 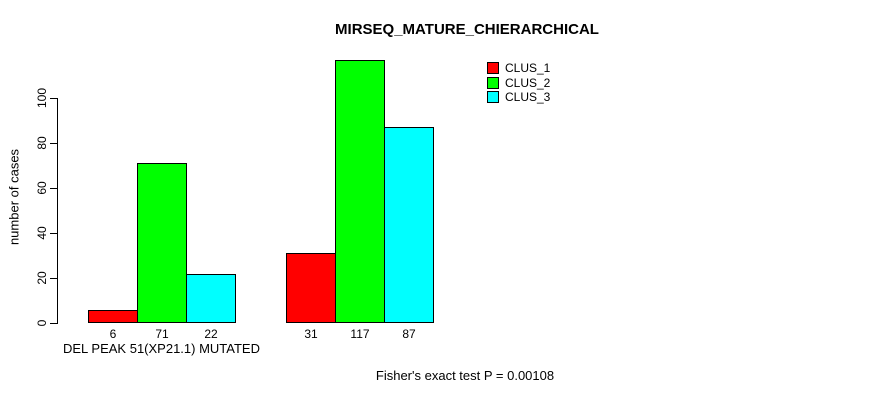 I want to click on category-label: DEL PEAK 51(XP21.1) MUTATED, so click(x=161, y=348).